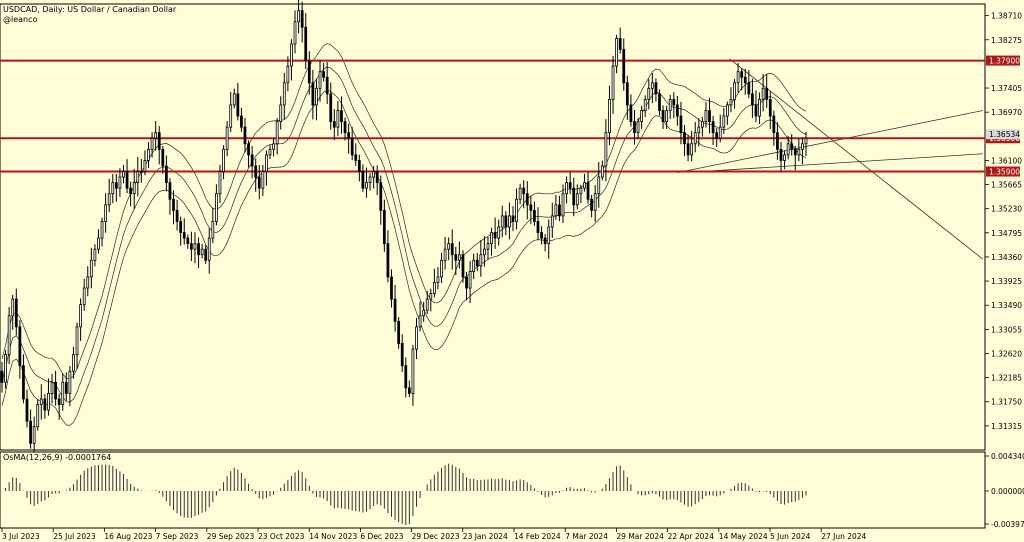 This screenshot has height=542, width=1024. I want to click on support-trendline, so click(838, 163).